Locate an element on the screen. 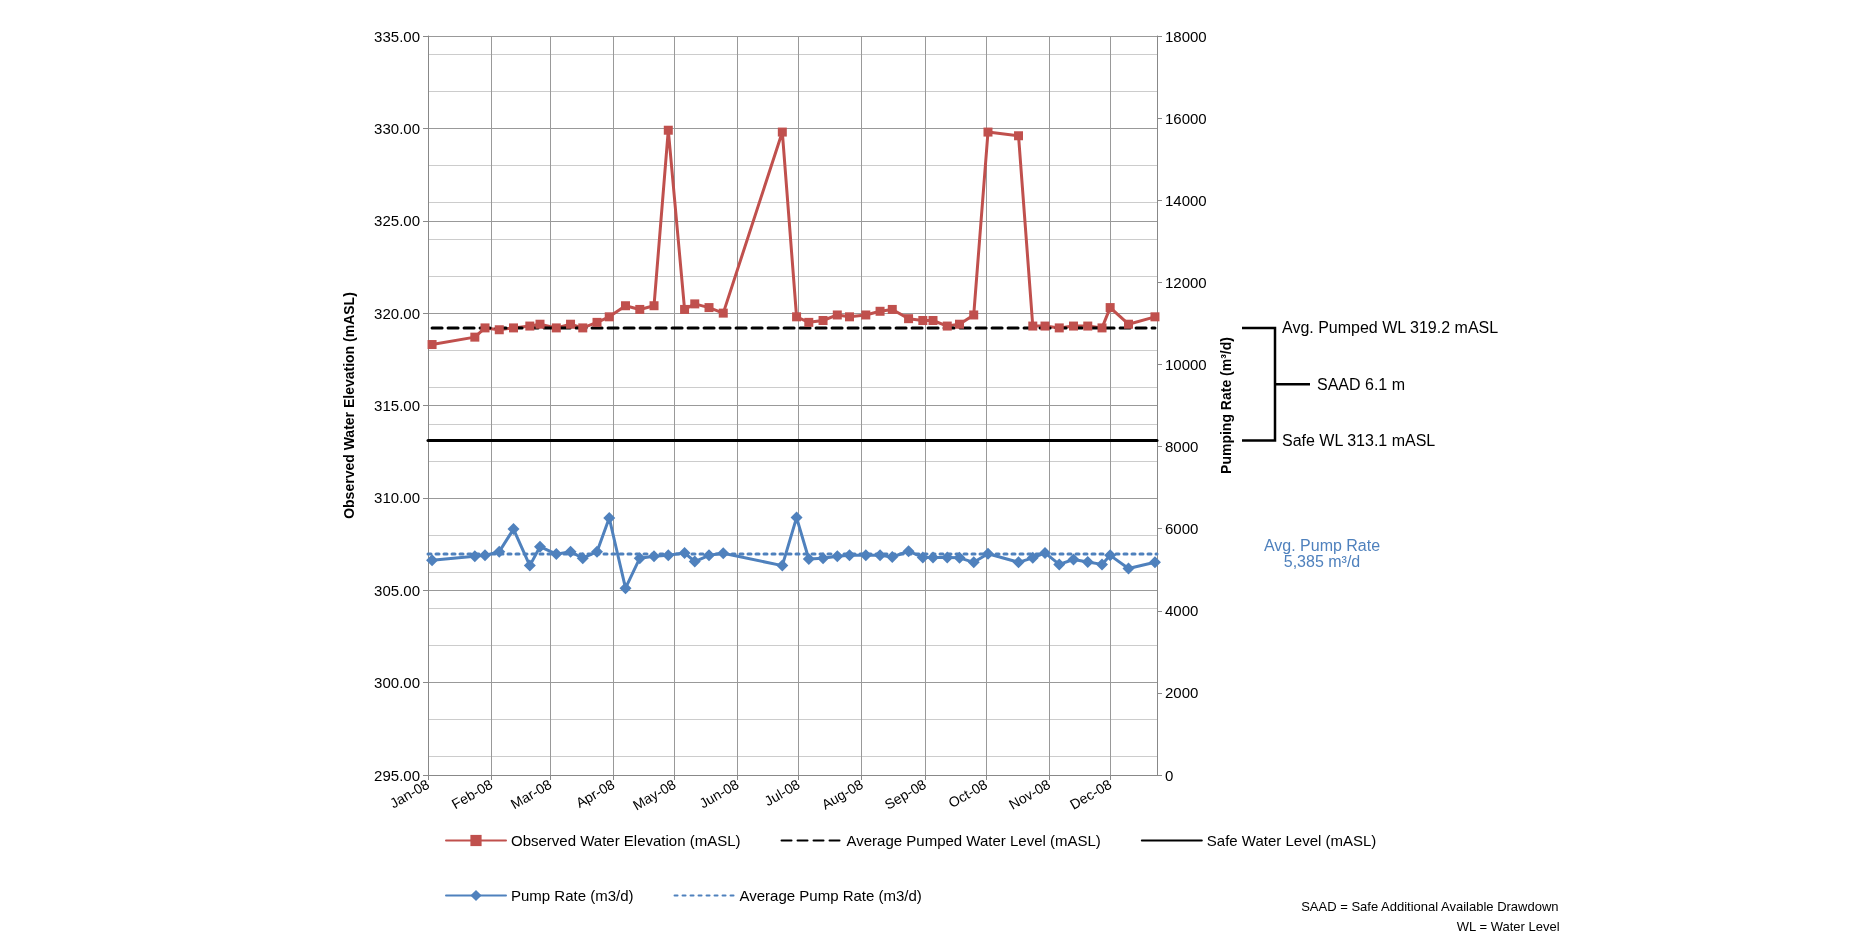  text: Avg. Pump Rate 5,385 m³/d is located at coordinates (1322, 554).